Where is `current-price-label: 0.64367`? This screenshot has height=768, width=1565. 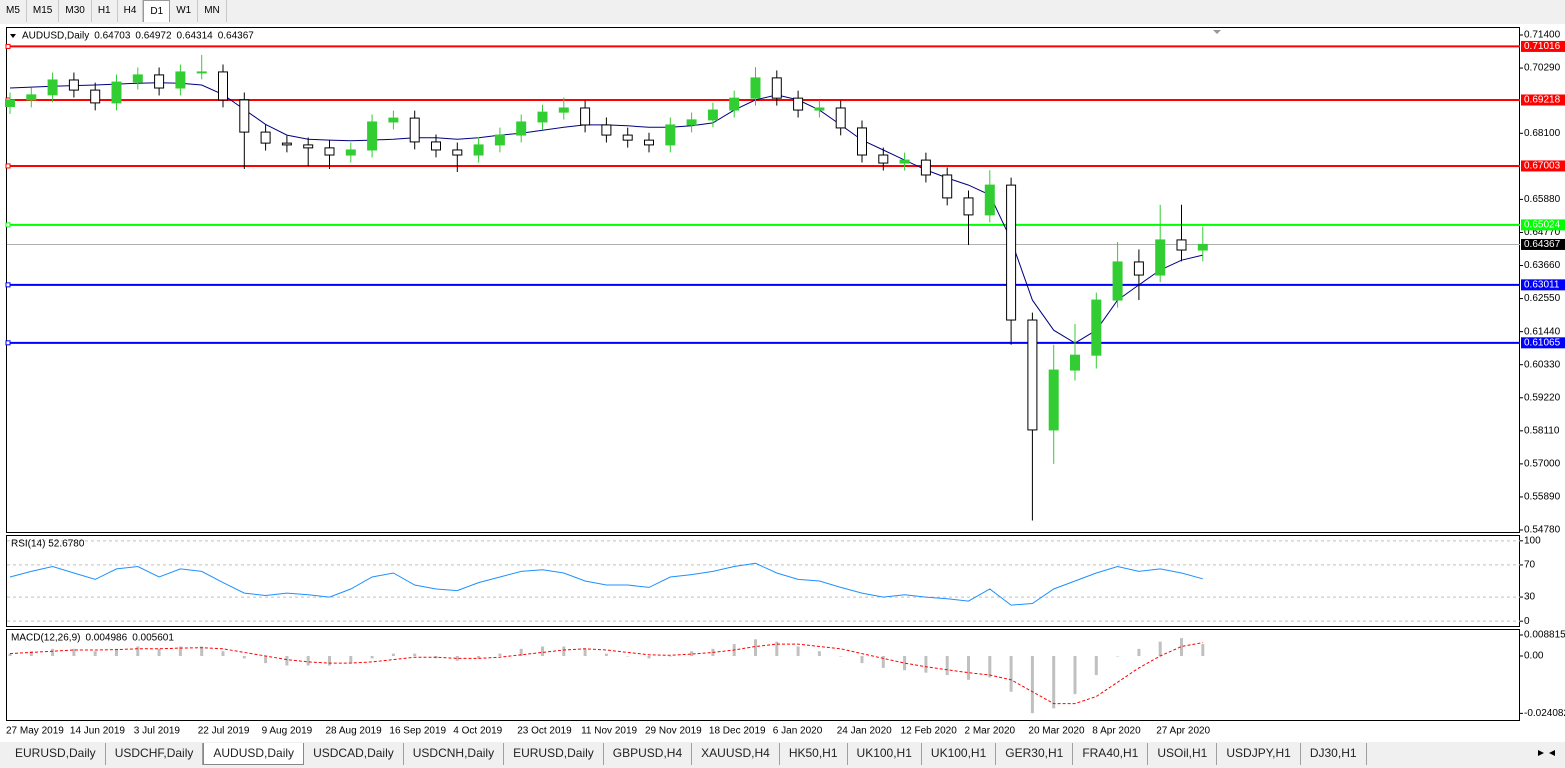 current-price-label: 0.64367 is located at coordinates (1542, 244).